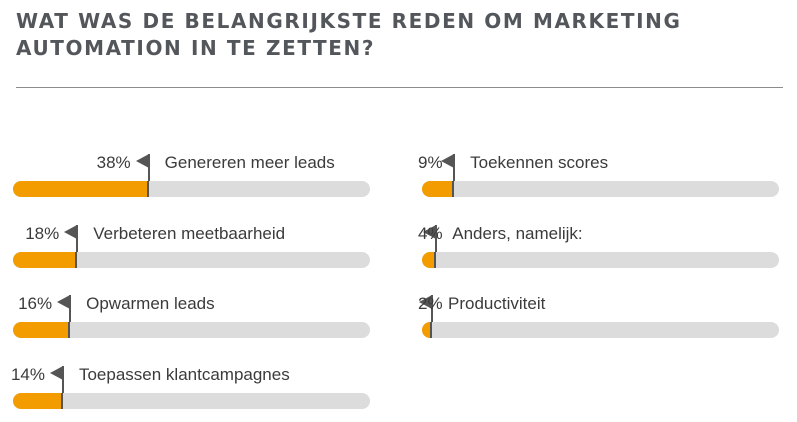 This screenshot has height=422, width=797. I want to click on bar-value-label: 38%, so click(113, 162).